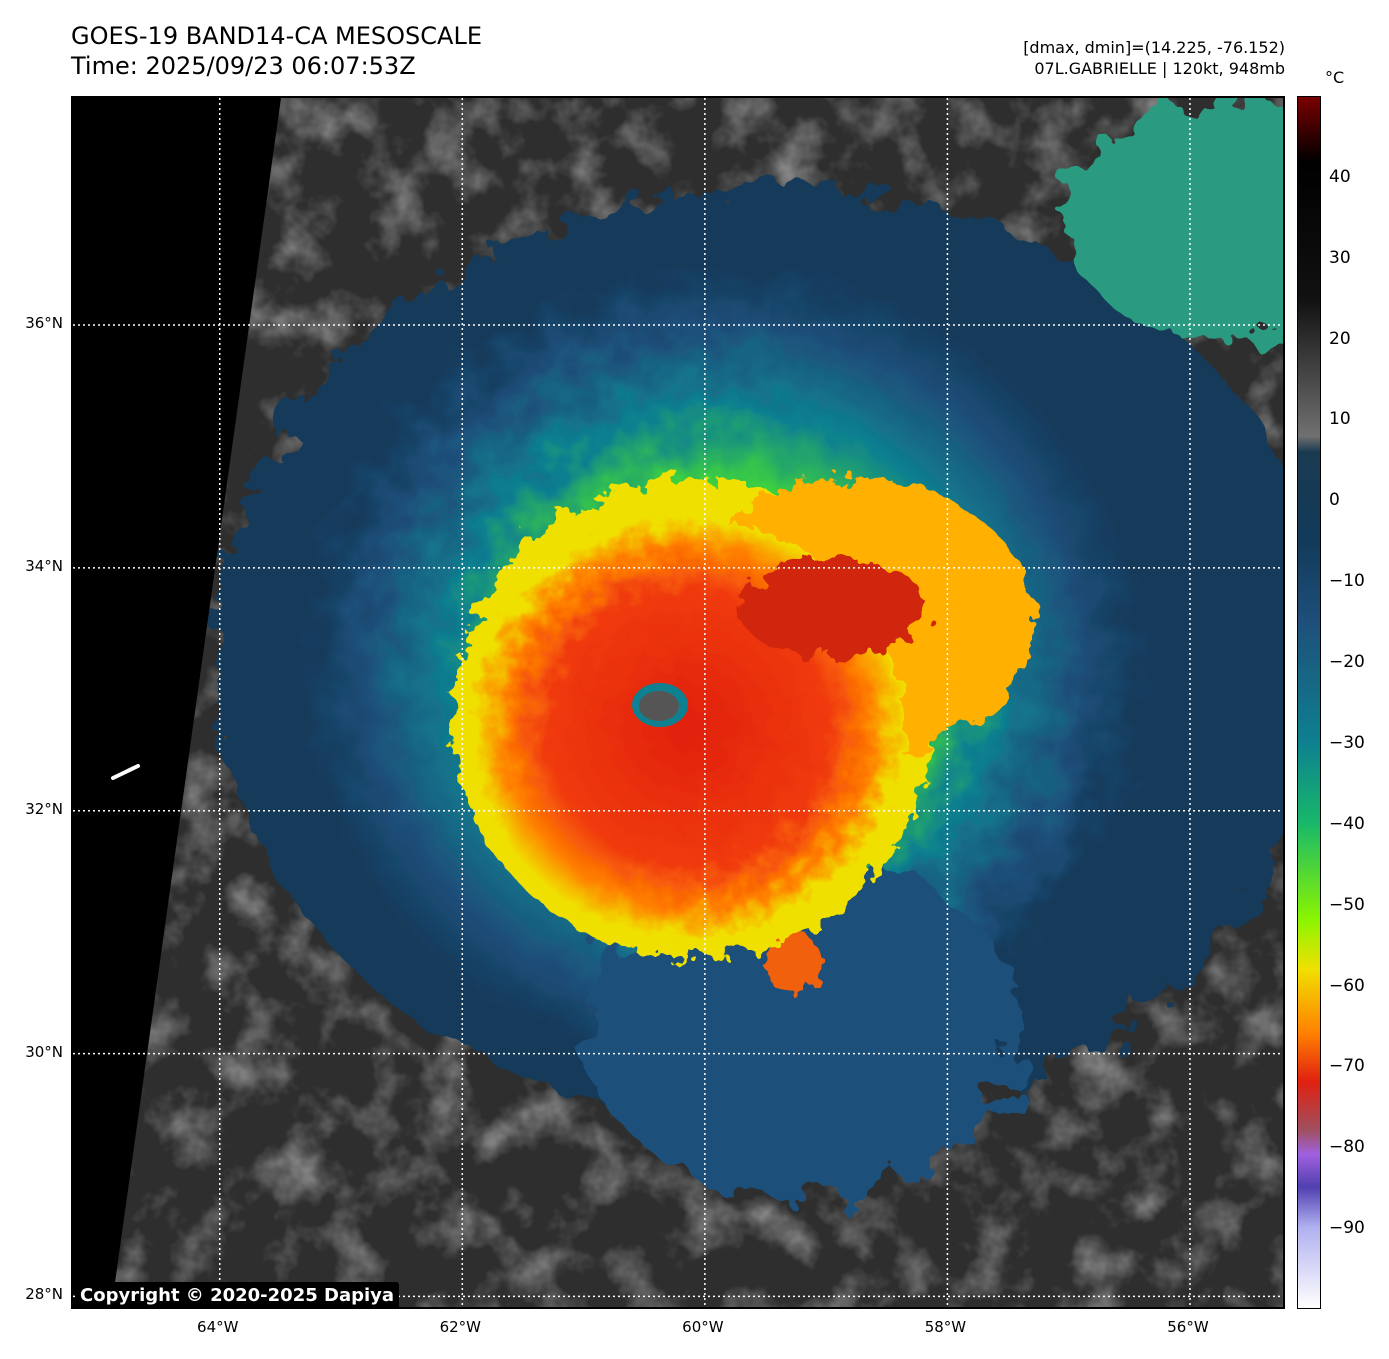  What do you see at coordinates (1347, 662) in the screenshot?
I see `colorbar-tick-label: −20` at bounding box center [1347, 662].